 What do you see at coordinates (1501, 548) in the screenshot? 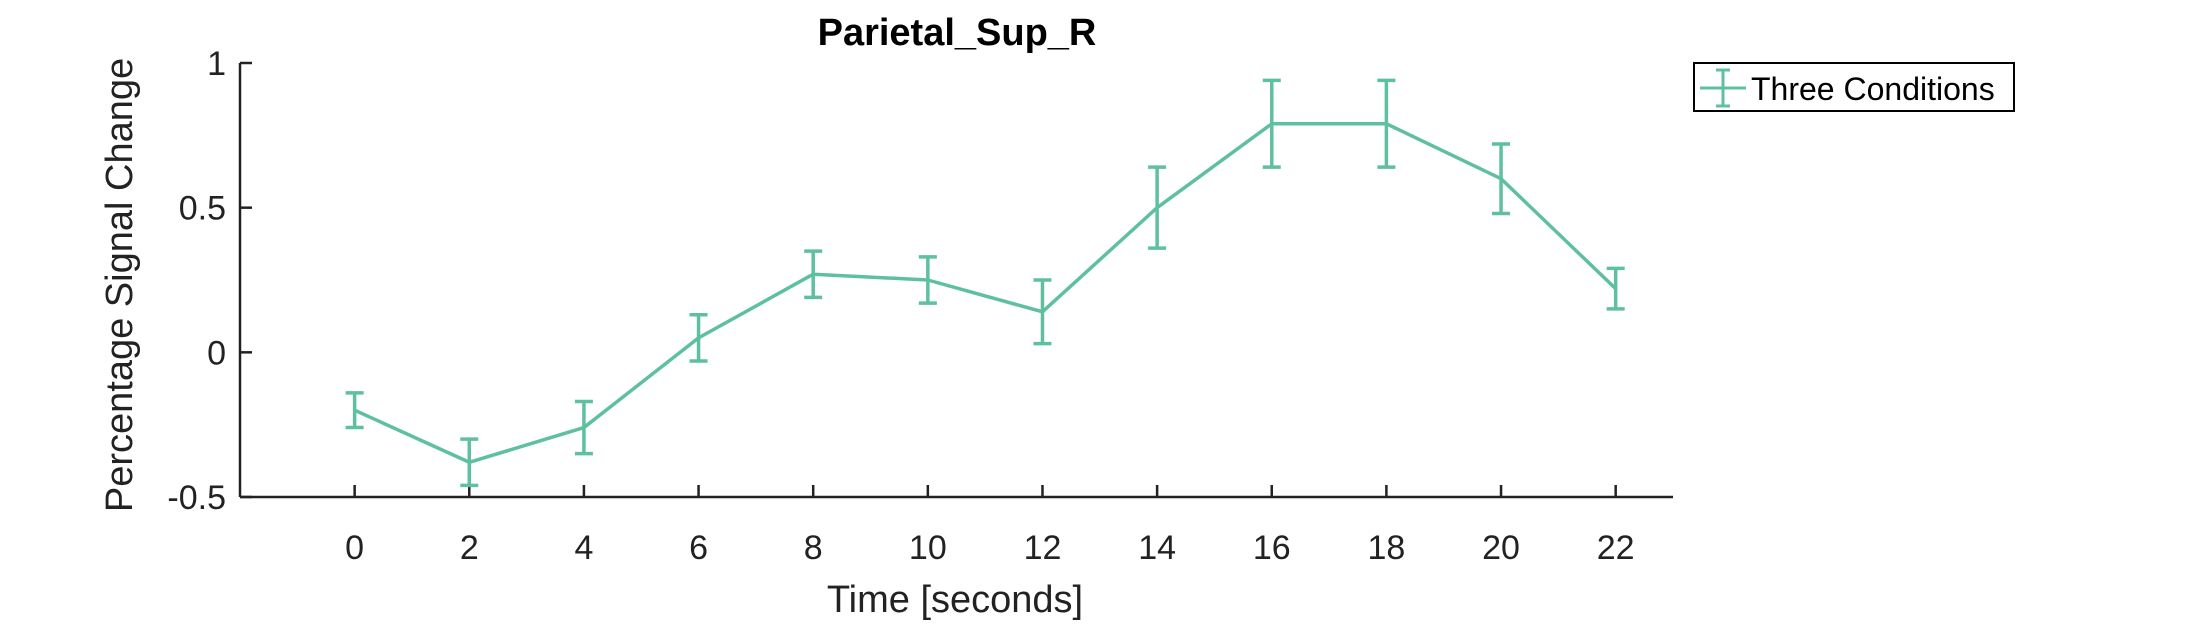
I see `x-tick-label: 20` at bounding box center [1501, 548].